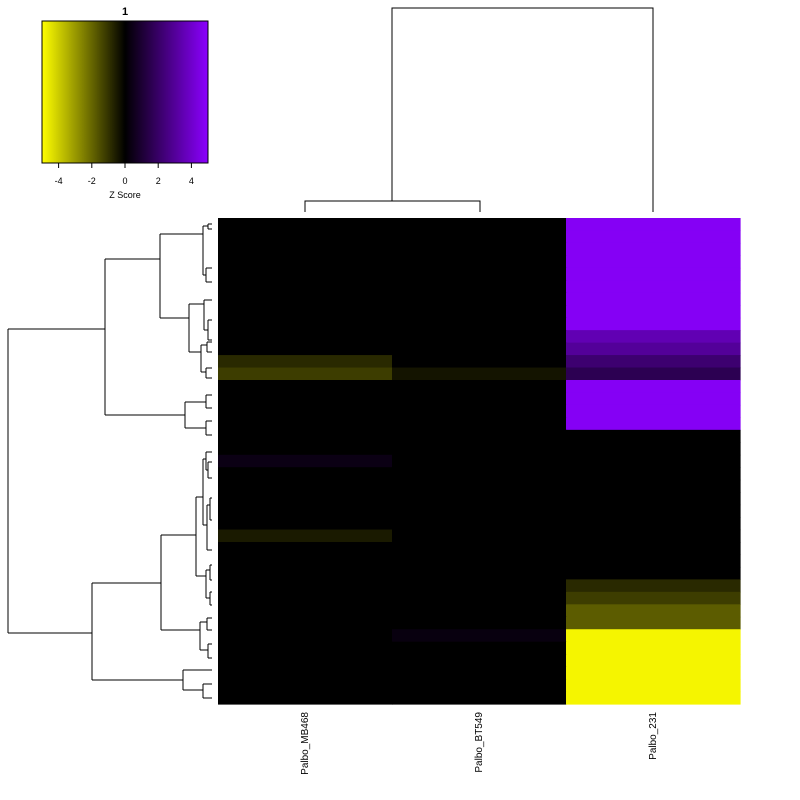 The image size is (800, 800). What do you see at coordinates (653, 736) in the screenshot?
I see `column-label: Palbo_231` at bounding box center [653, 736].